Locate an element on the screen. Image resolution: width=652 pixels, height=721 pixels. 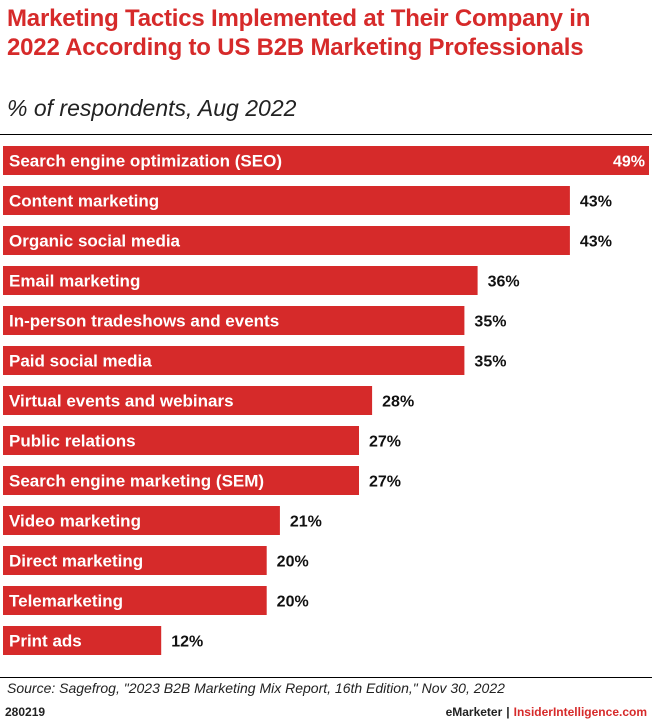
value-label-4: 35% is located at coordinates (490, 322).